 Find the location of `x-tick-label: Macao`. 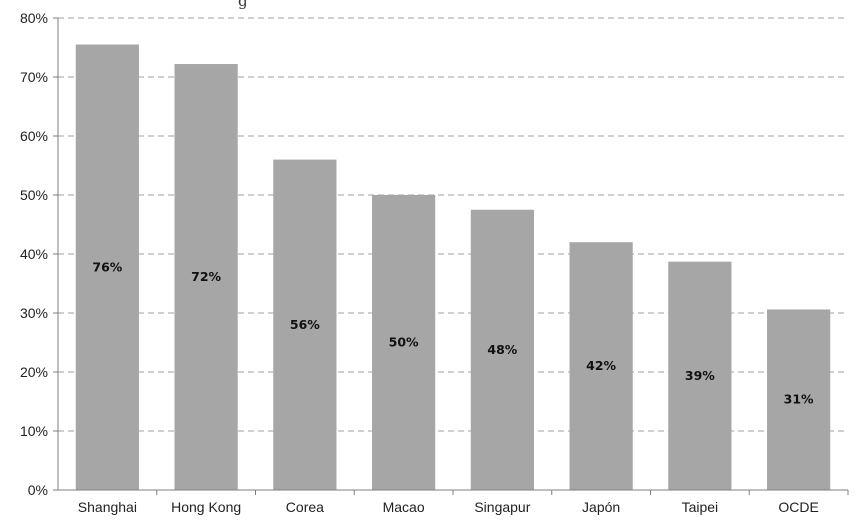

x-tick-label: Macao is located at coordinates (404, 507).